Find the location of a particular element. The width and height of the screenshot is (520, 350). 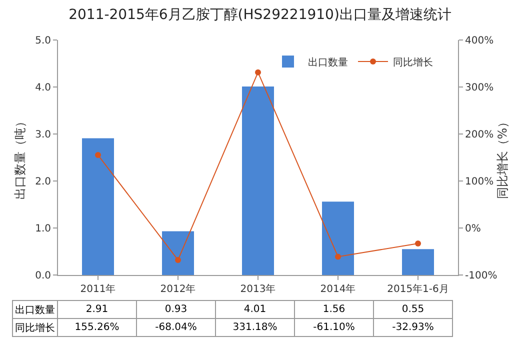

y2-tick-label: -100% is located at coordinates (481, 276).